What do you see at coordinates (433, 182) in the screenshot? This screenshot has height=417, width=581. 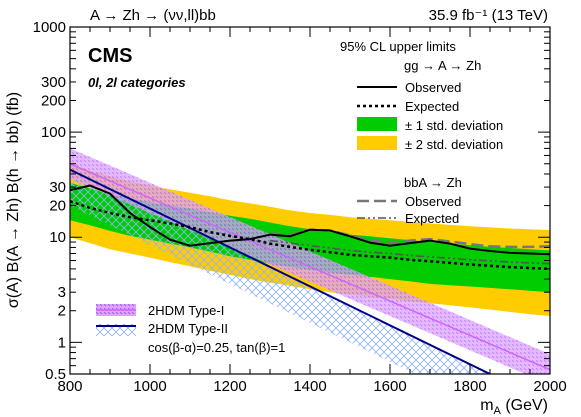 I see `legend-bb-title: bbA → Zh` at bounding box center [433, 182].